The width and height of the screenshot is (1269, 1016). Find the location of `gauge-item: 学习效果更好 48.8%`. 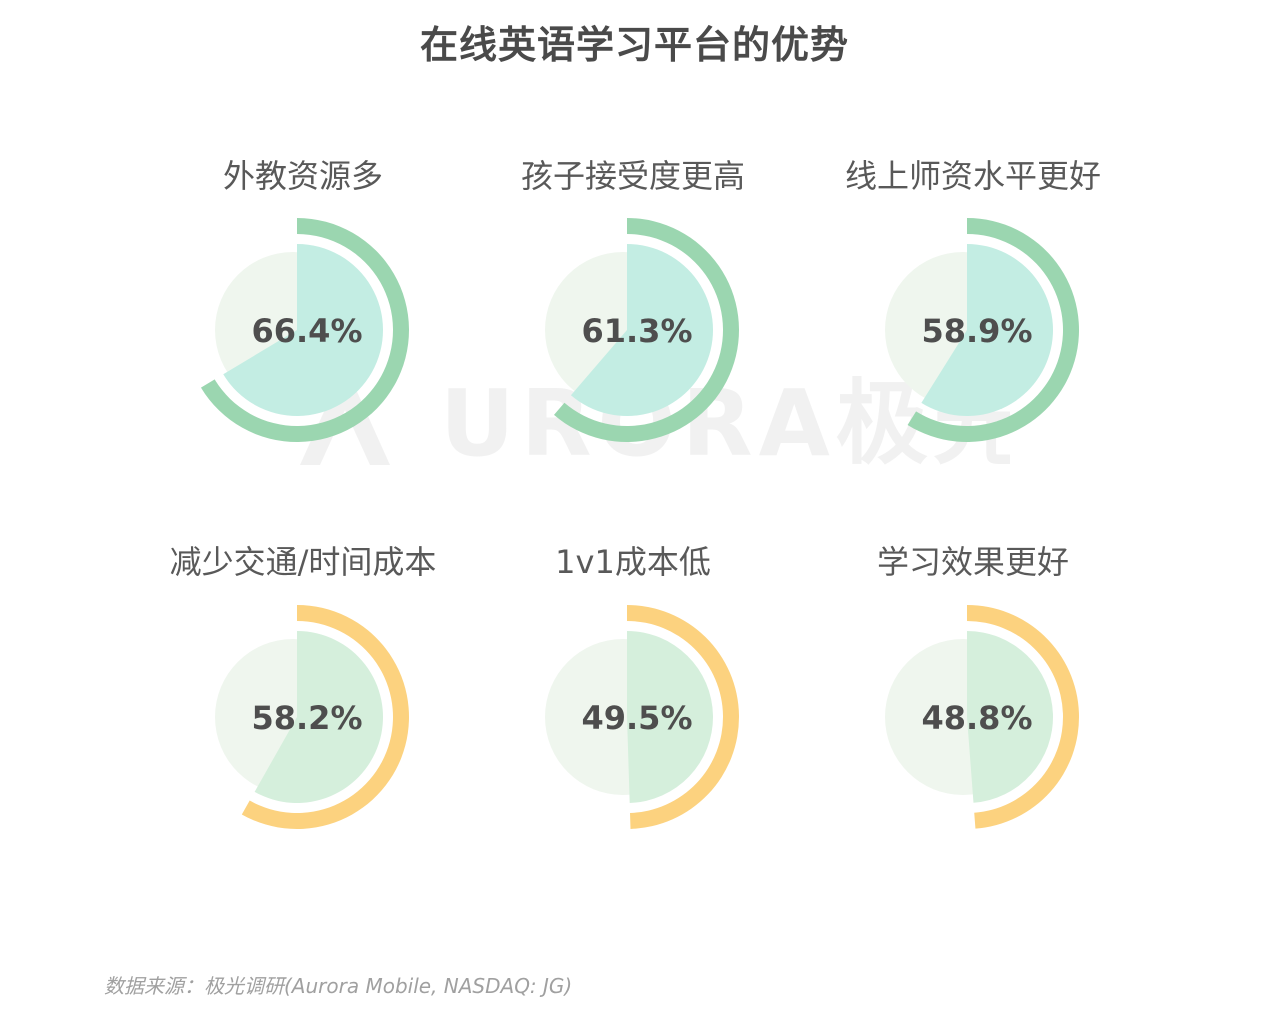

gauge-item: 学习效果更好 48.8% is located at coordinates (978, 686).